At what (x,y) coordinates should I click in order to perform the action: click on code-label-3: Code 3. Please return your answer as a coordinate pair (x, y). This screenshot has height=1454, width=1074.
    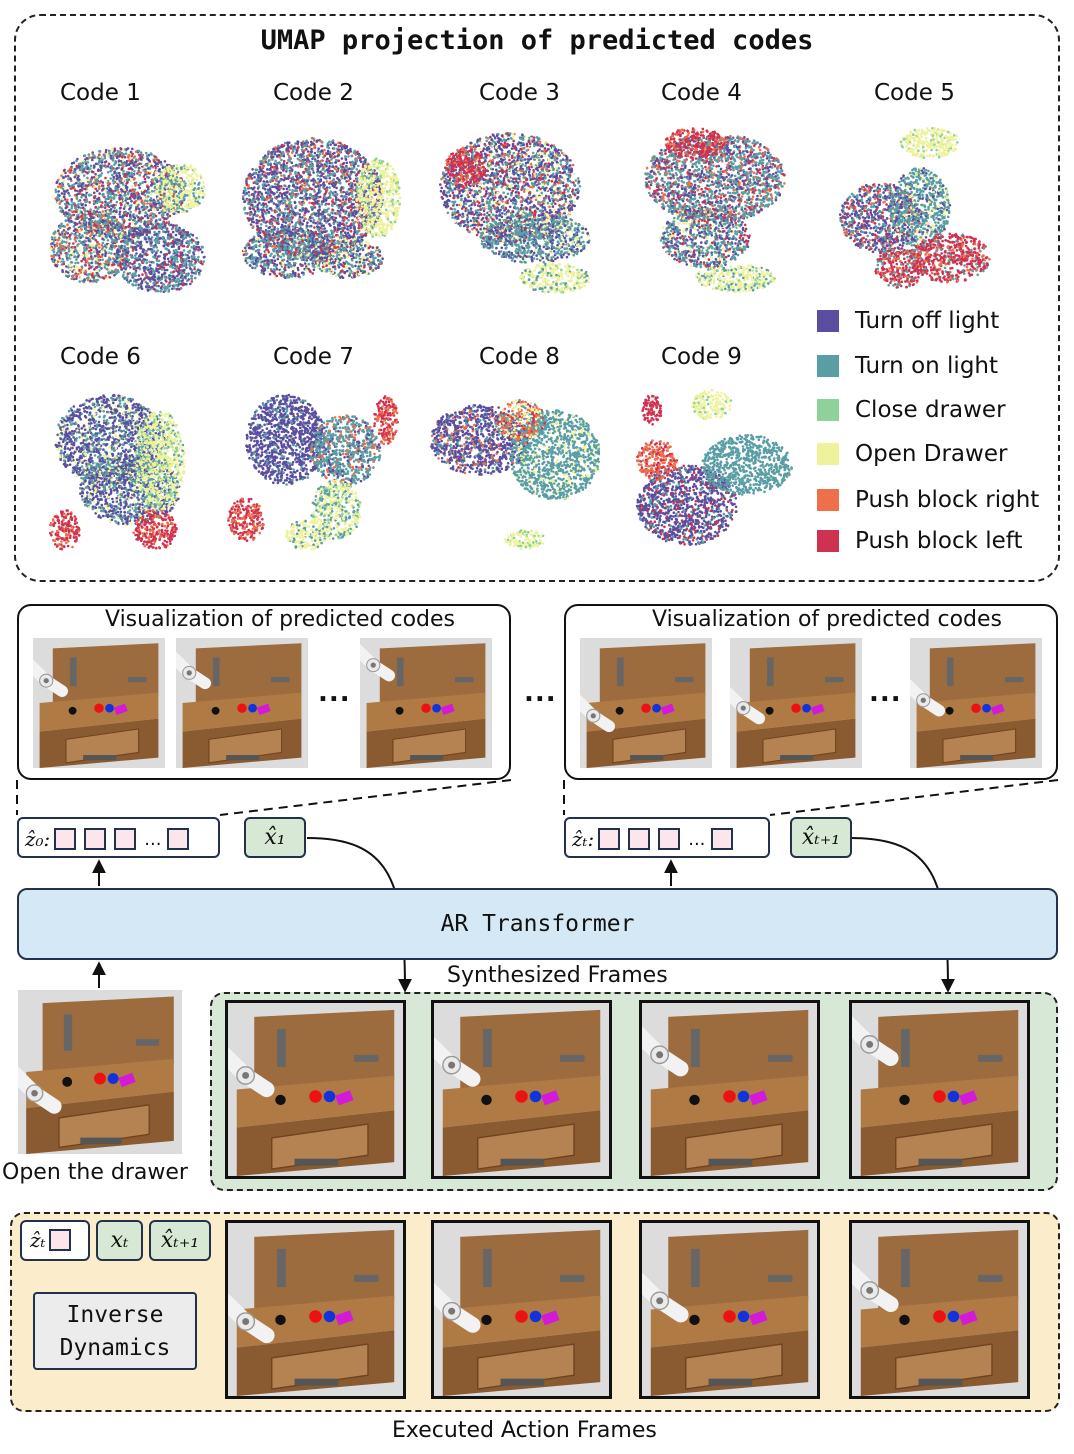
    Looking at the image, I should click on (519, 93).